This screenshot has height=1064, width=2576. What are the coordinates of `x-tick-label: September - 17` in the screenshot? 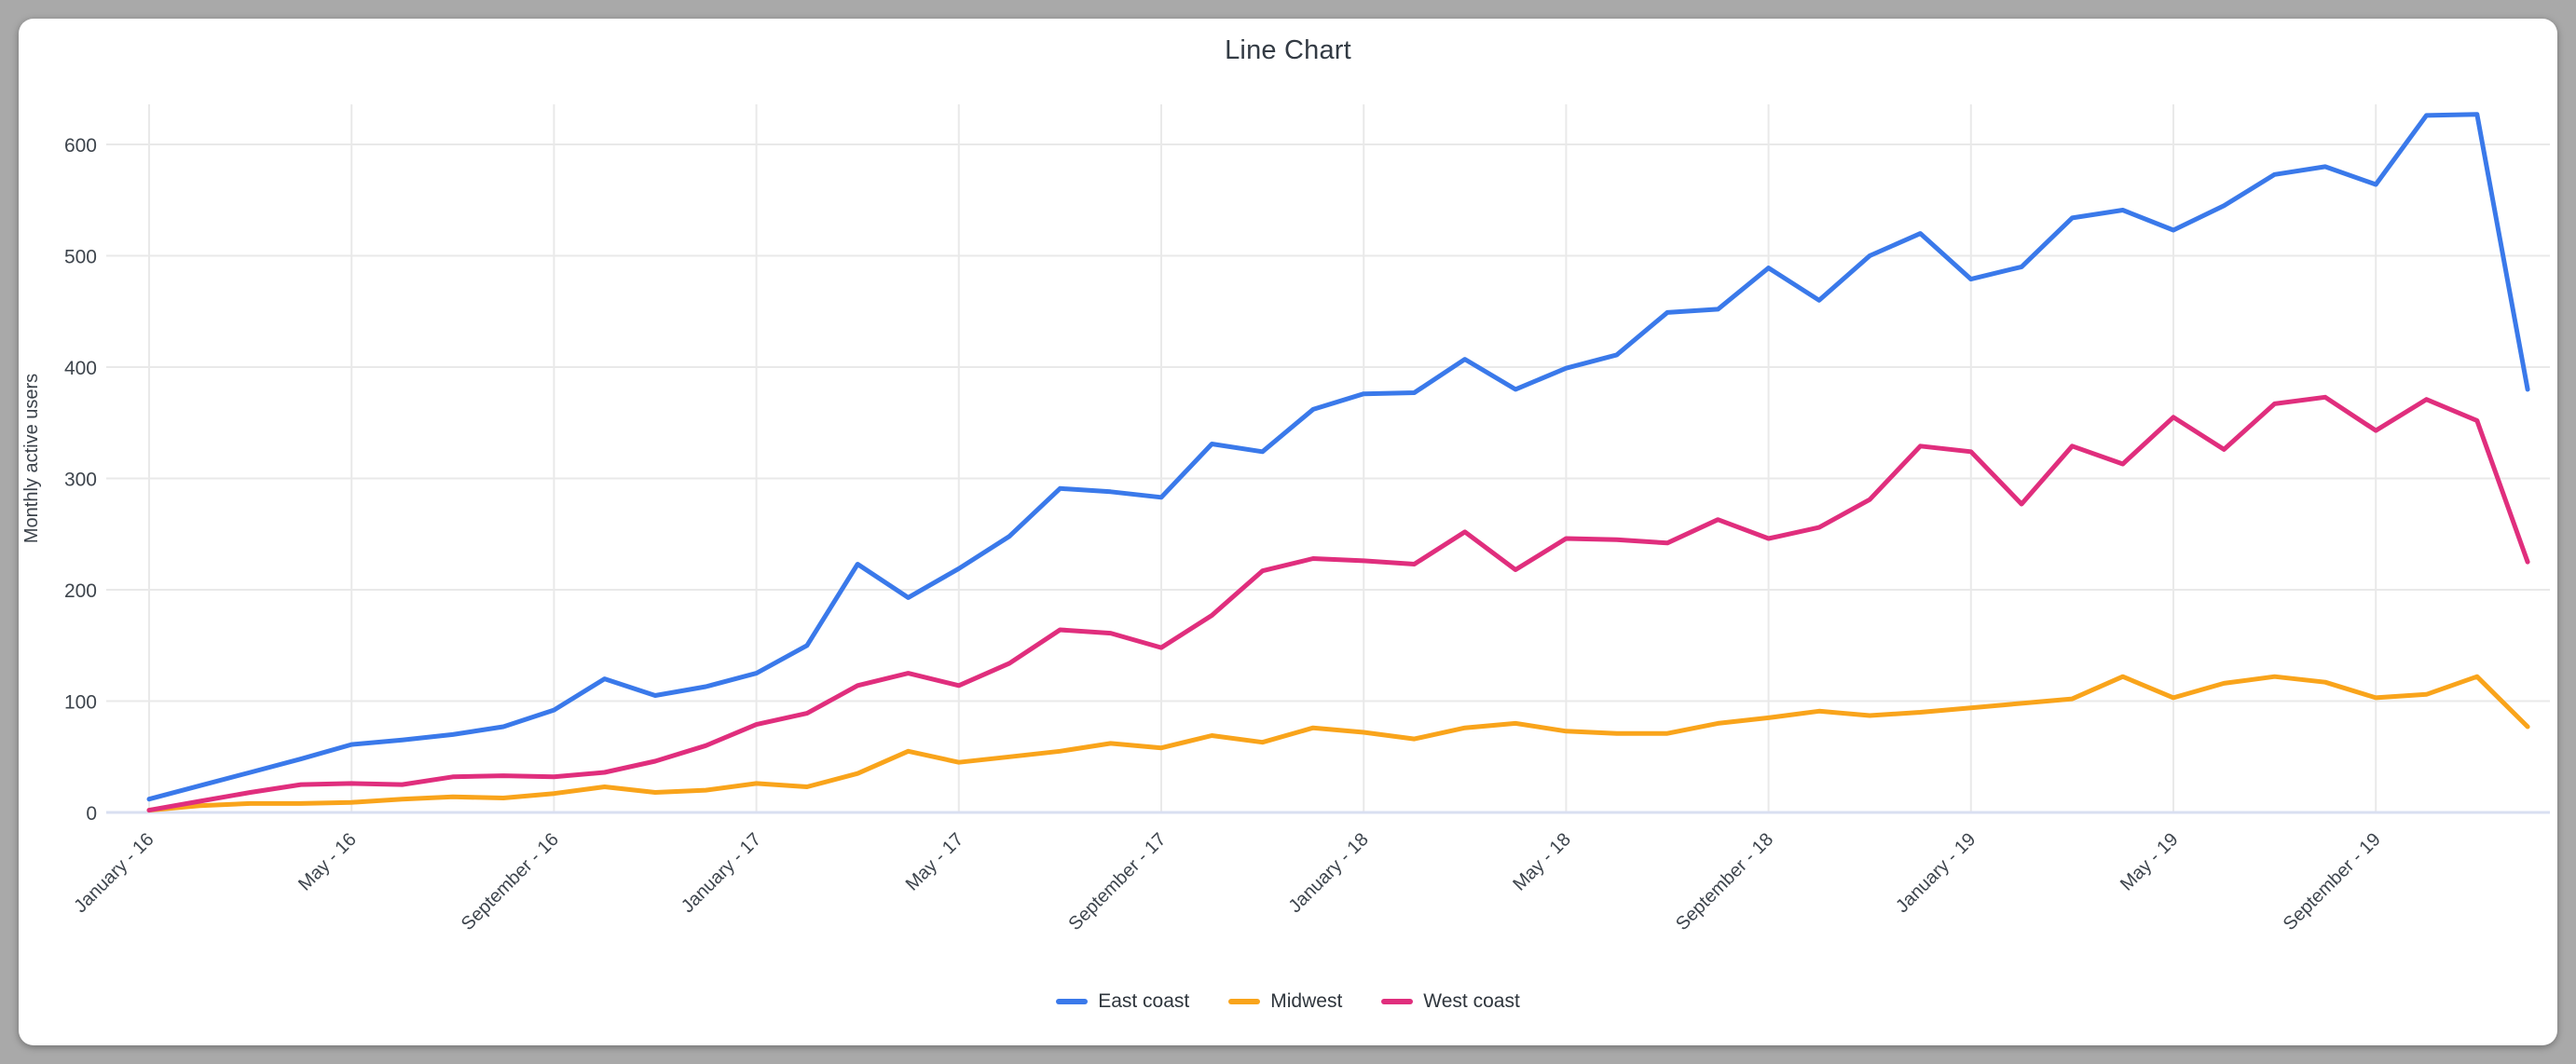 It's located at (1117, 881).